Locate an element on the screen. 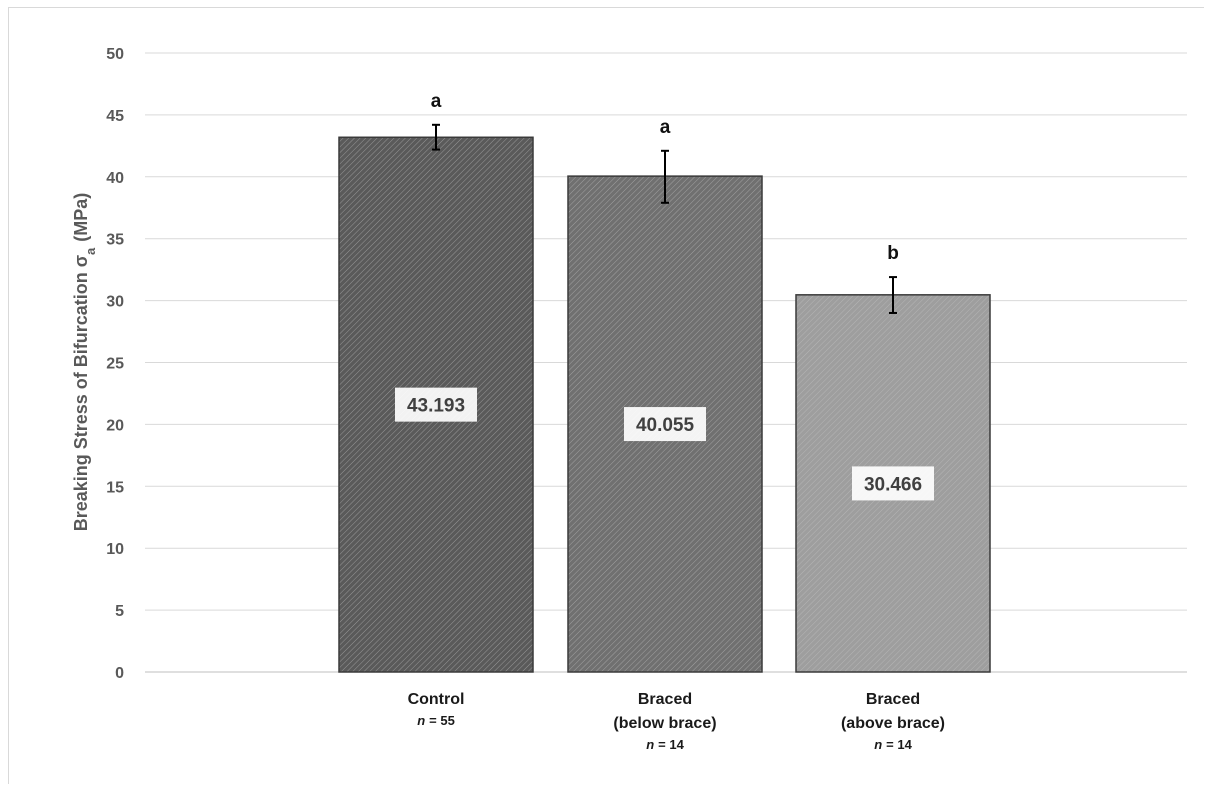 The width and height of the screenshot is (1205, 785). y-tick-label: 35 is located at coordinates (115, 240).